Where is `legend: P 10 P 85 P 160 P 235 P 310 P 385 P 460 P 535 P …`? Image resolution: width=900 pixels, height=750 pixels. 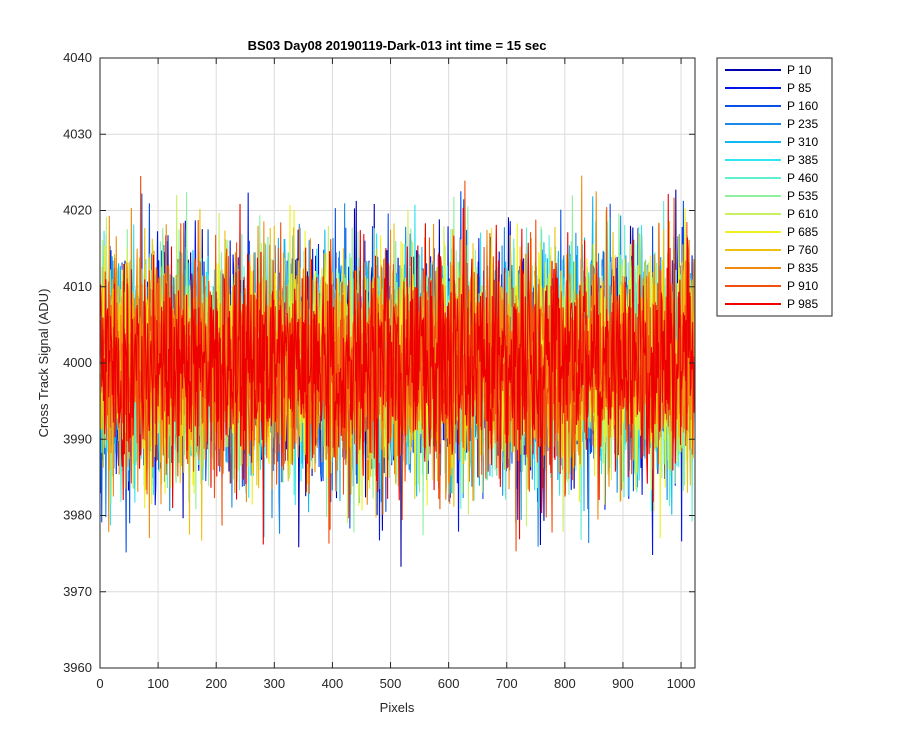 legend: P 10 P 85 P 160 P 235 P 310 P 385 P 460 P 535 P … is located at coordinates (774, 187).